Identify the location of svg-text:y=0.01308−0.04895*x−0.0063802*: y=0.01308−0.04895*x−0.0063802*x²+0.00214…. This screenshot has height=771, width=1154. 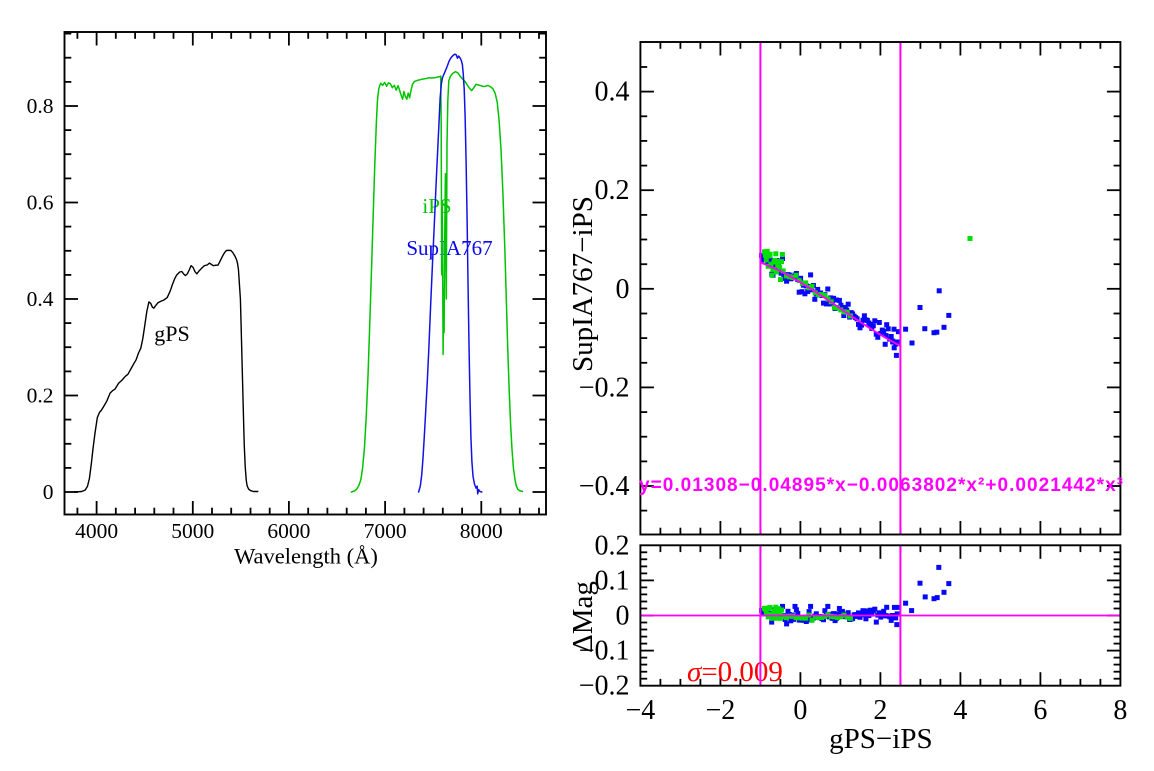
(881, 485).